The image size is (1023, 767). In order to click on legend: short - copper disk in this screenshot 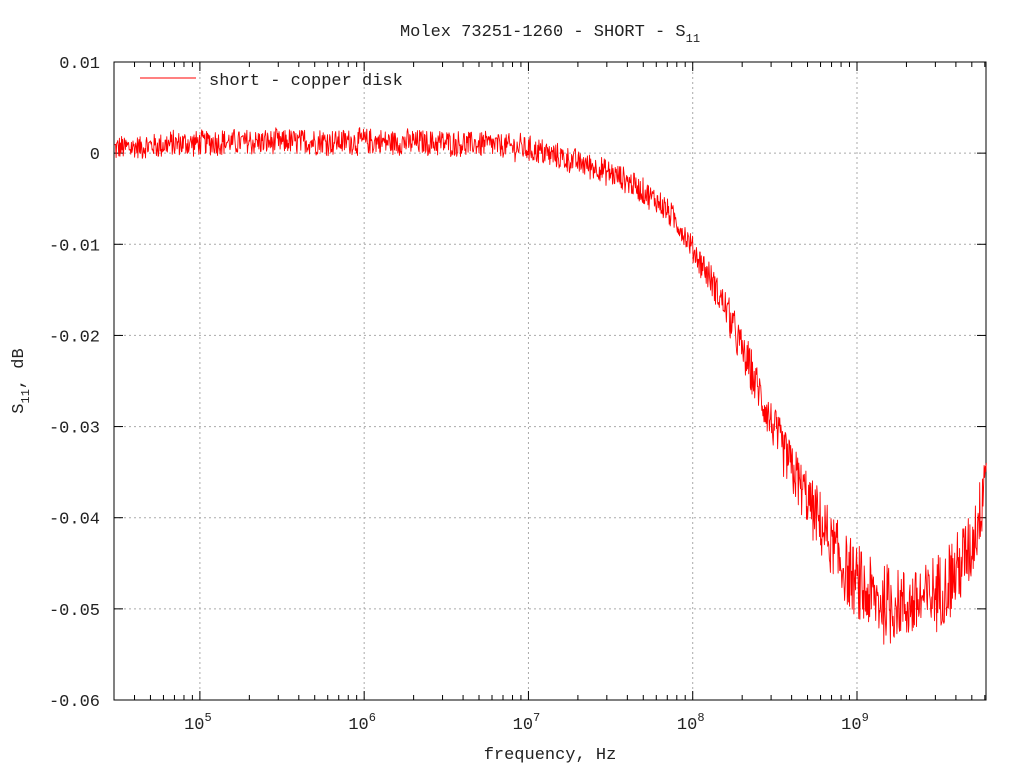, I will do `click(271, 81)`.